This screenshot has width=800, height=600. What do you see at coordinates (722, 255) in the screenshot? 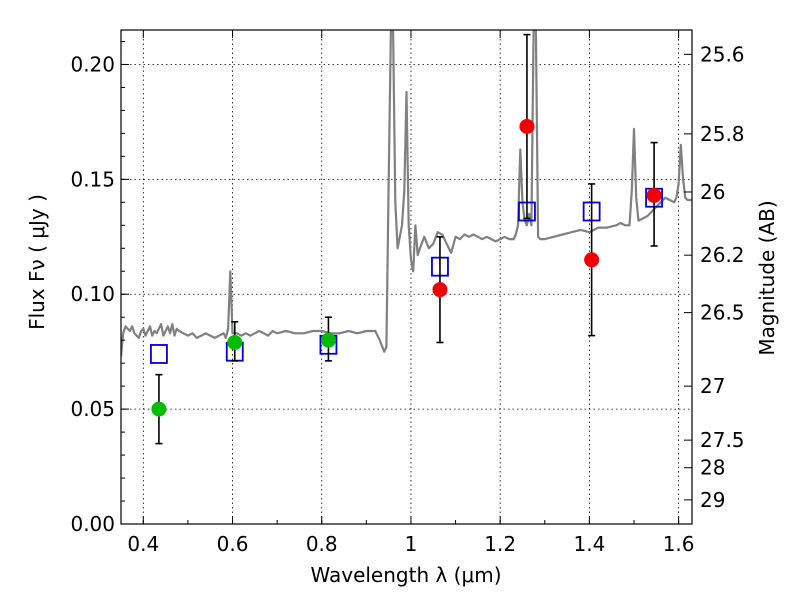
I see `right-tick-label: 26.2` at bounding box center [722, 255].